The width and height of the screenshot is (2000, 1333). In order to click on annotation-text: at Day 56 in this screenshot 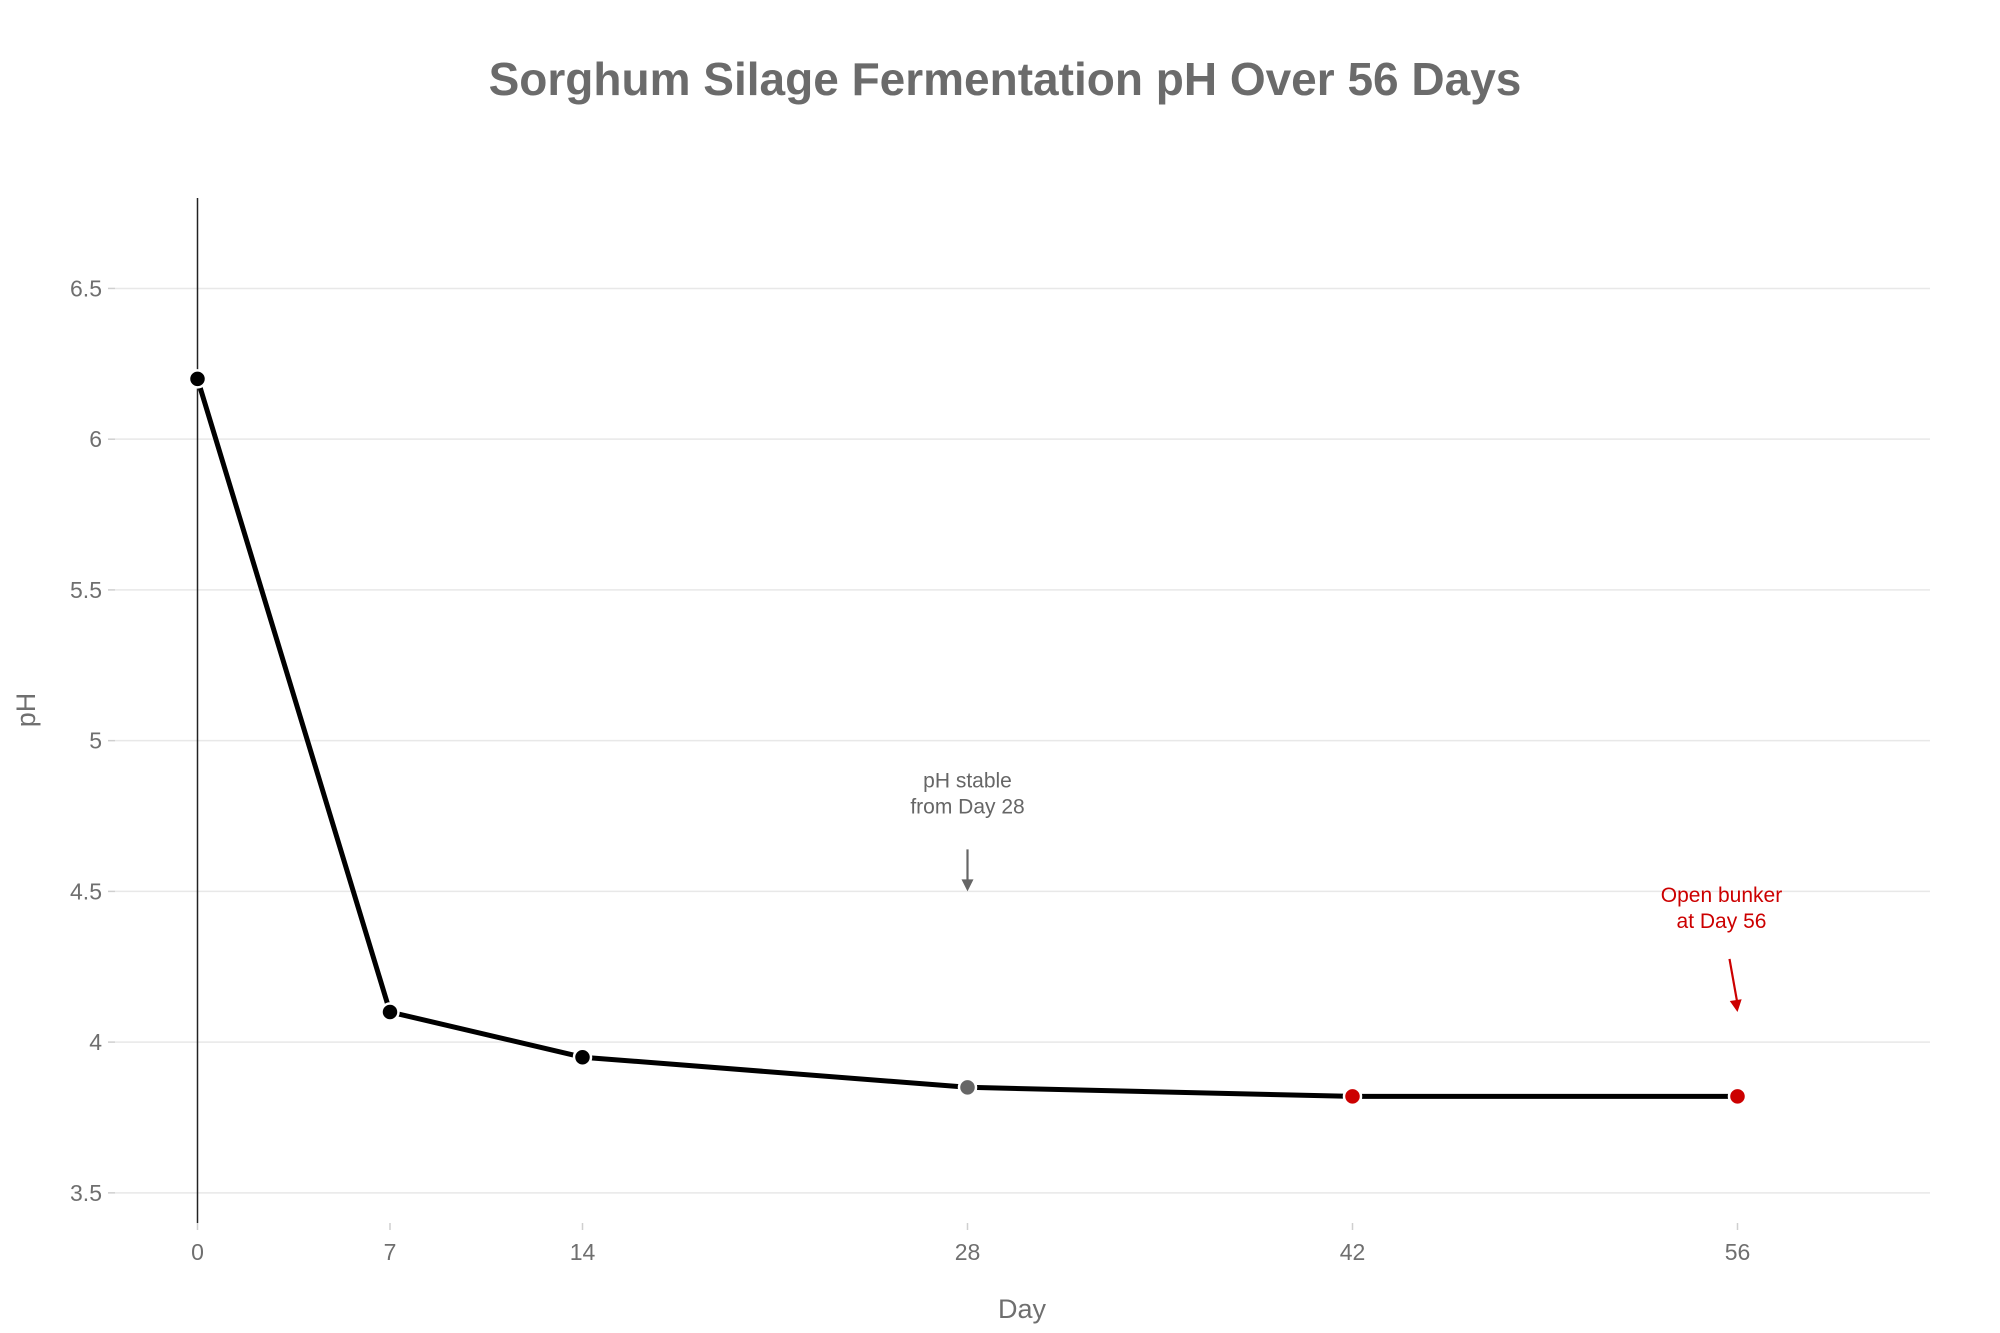, I will do `click(1722, 921)`.